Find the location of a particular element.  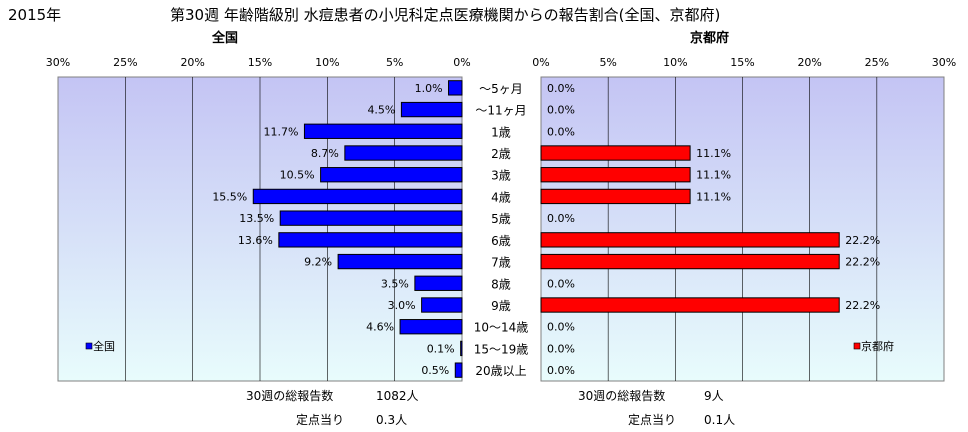

data-label: 3.0% is located at coordinates (402, 305).